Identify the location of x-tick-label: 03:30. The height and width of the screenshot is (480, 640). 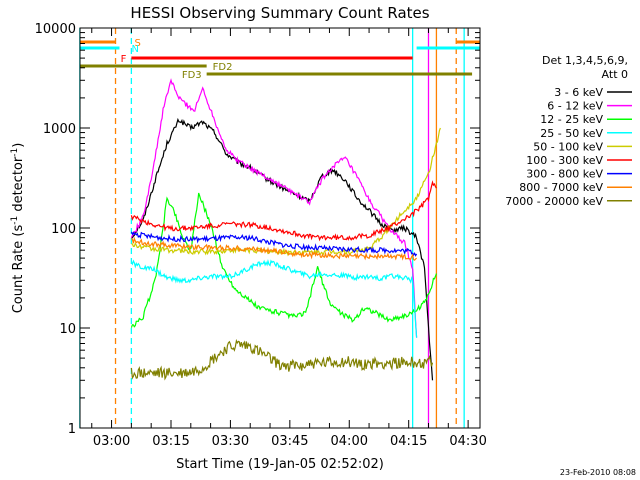
(230, 441).